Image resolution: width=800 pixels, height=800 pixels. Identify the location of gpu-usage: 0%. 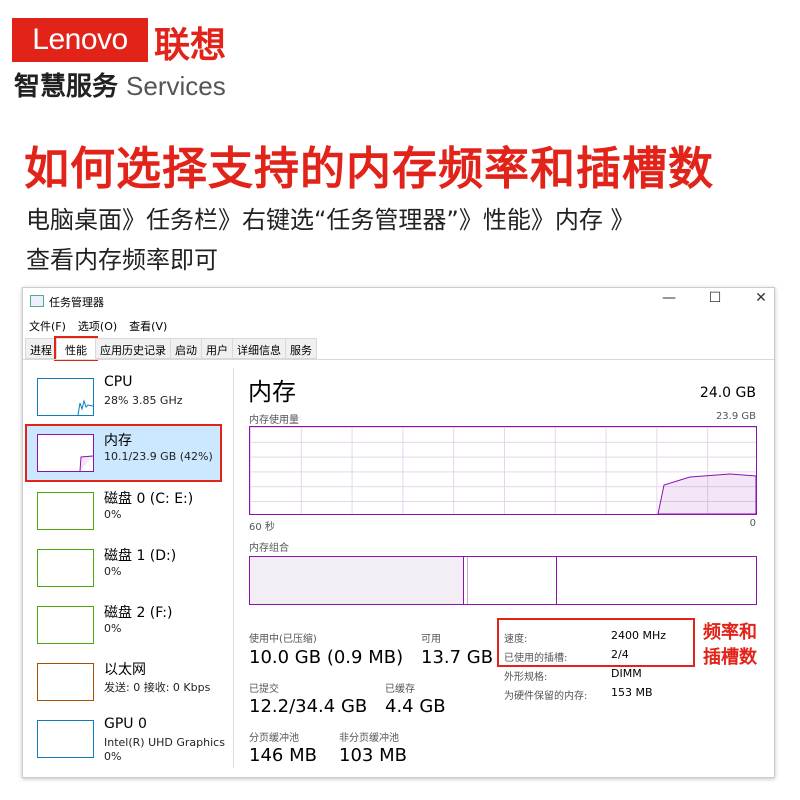
(113, 756).